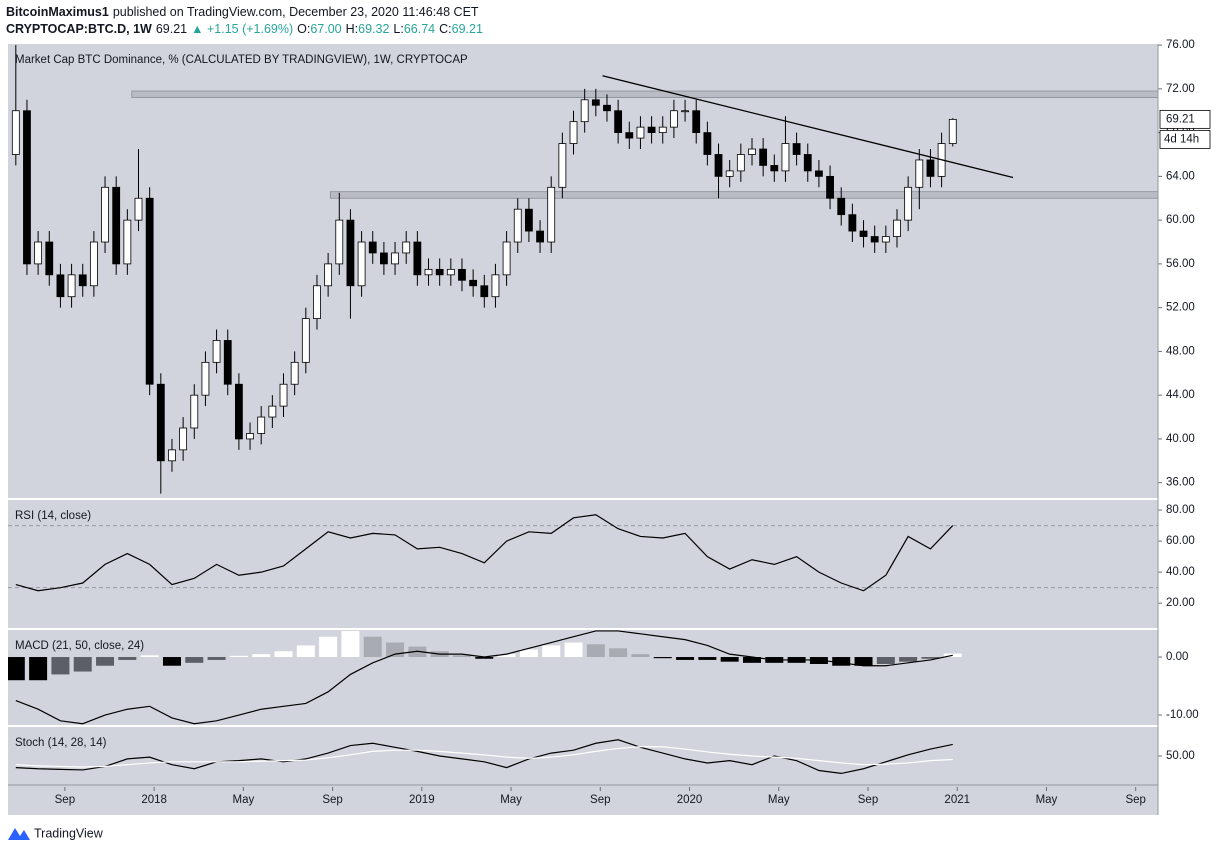 This screenshot has width=1226, height=852. I want to click on countdown: 4d 14h, so click(1181, 139).